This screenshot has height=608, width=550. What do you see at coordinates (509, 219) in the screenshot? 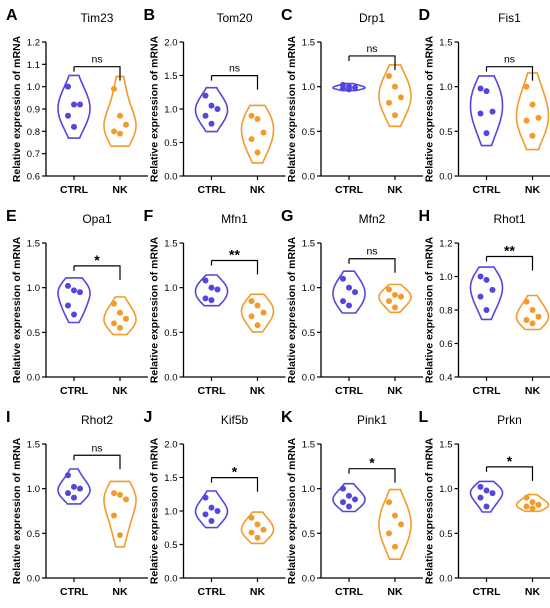
I see `panel-title: Rhot1` at bounding box center [509, 219].